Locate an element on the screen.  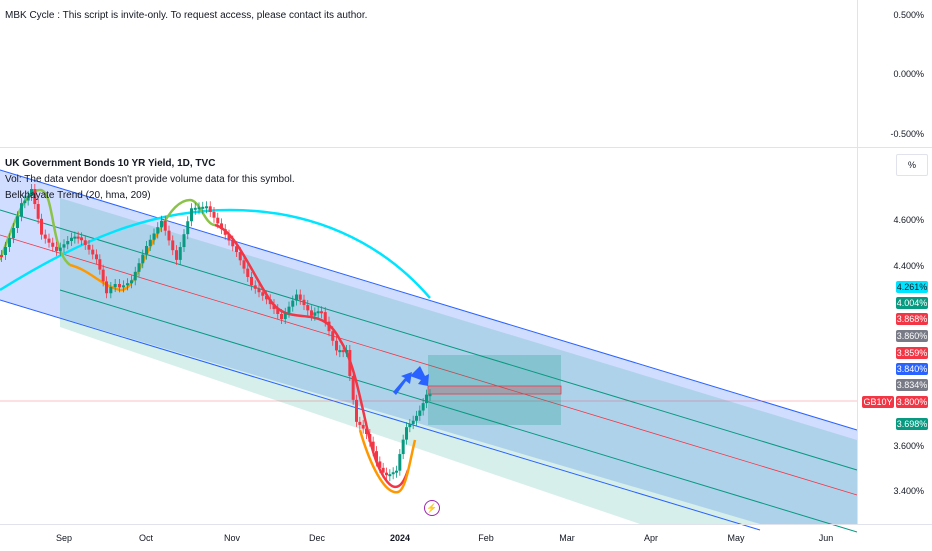
price-scale-border is located at coordinates (857, 262).